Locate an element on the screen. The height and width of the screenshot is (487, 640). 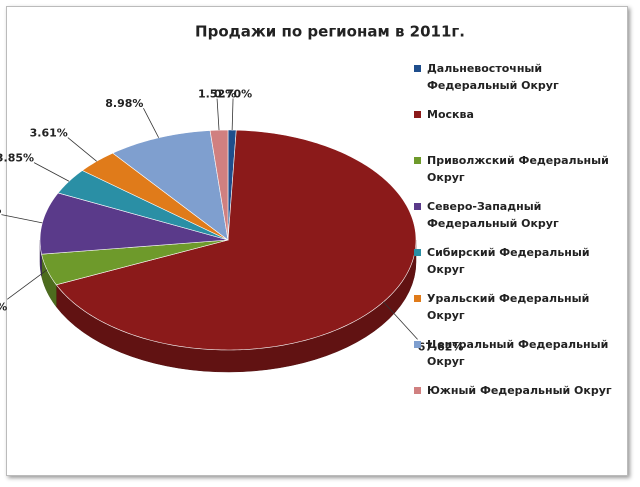
legend-item: Дальневосточный Федеральный Округ is located at coordinates (516, 83).